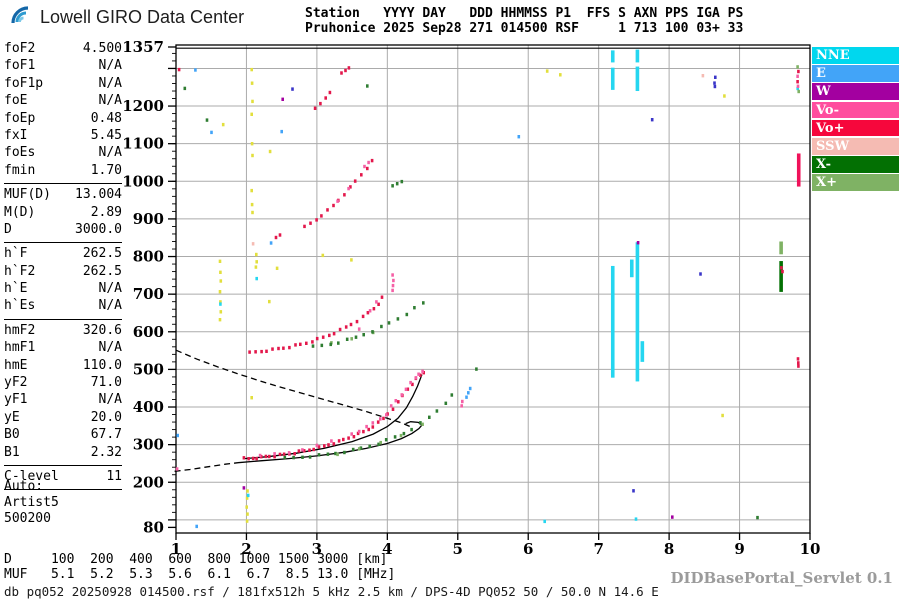 This screenshot has width=900, height=600. I want to click on trace-hop2-pink, so click(376, 302).